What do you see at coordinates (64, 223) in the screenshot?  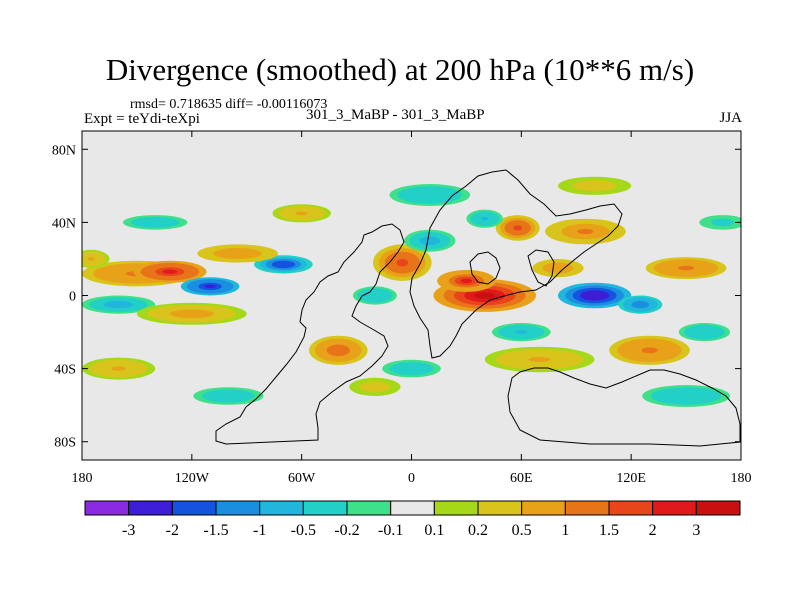 I see `y-tick-label: 40N` at bounding box center [64, 223].